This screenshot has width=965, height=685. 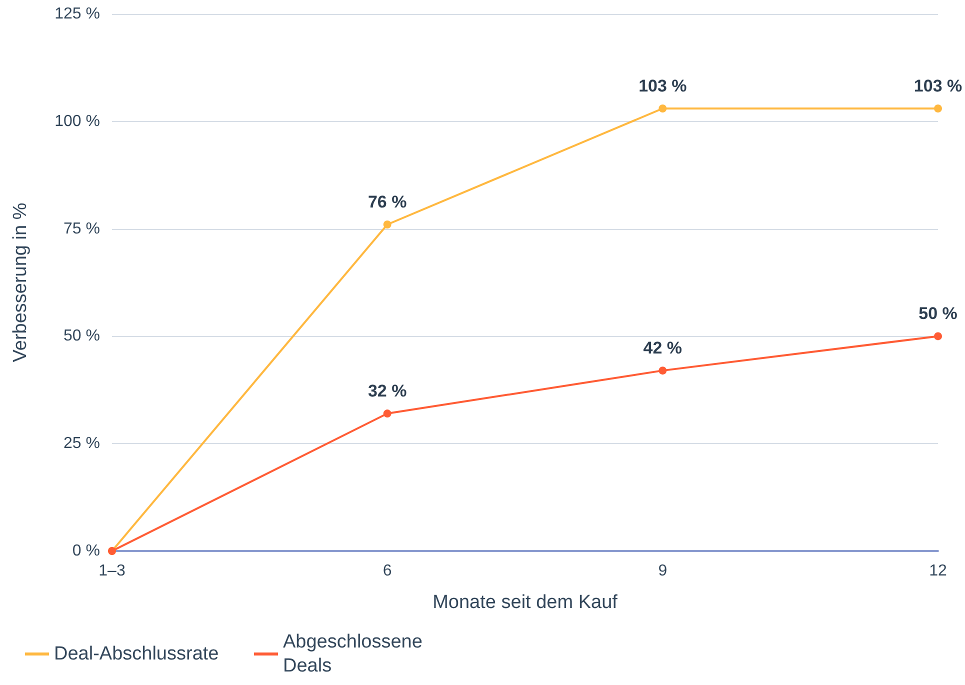 What do you see at coordinates (112, 571) in the screenshot?
I see `x-tick-label: 1–3` at bounding box center [112, 571].